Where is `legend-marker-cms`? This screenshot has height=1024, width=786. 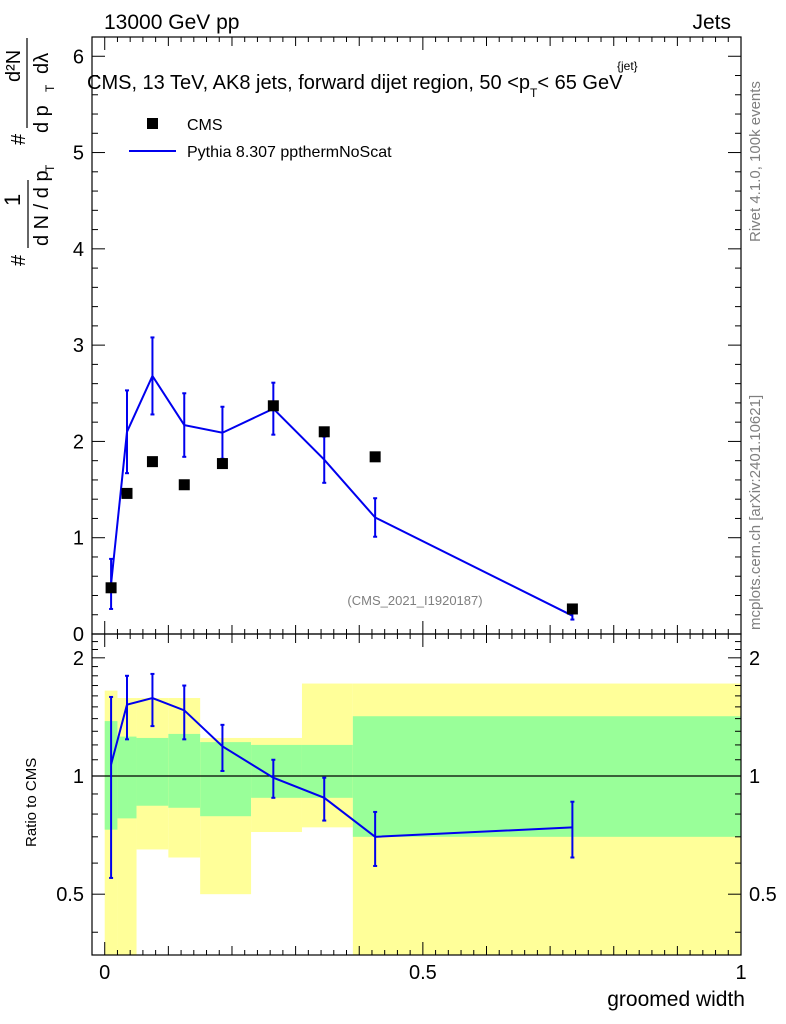
legend-marker-cms is located at coordinates (152, 123).